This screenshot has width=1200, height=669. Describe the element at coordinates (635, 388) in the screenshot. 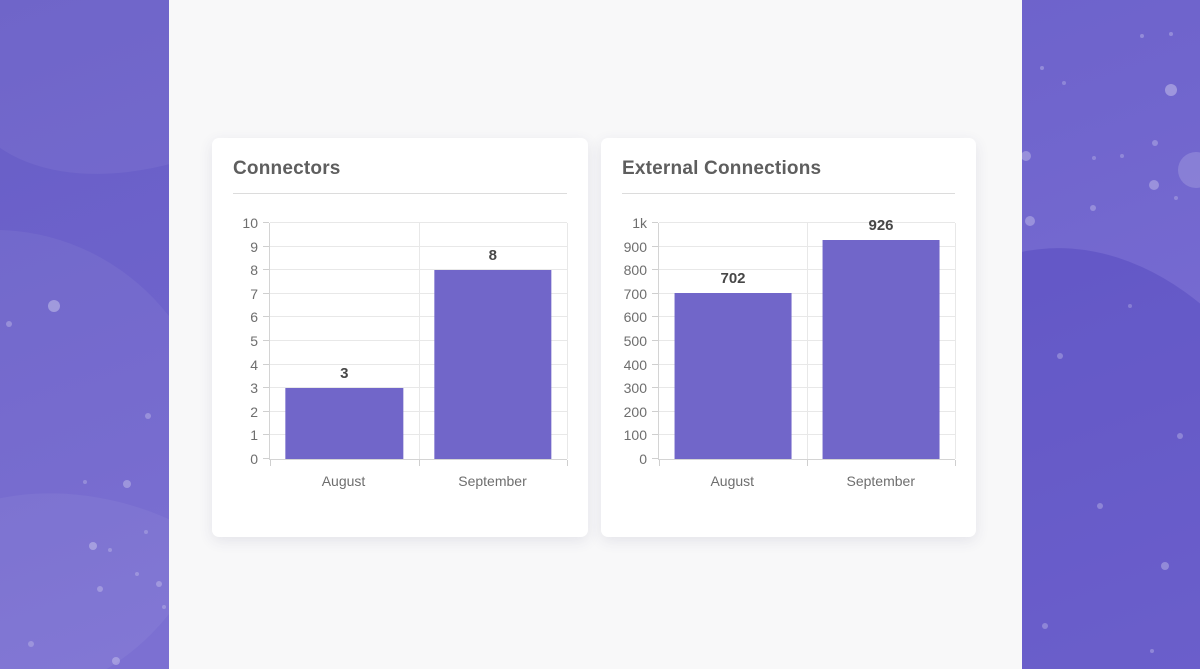

I see `y-axis-tick-label: 300` at that location.